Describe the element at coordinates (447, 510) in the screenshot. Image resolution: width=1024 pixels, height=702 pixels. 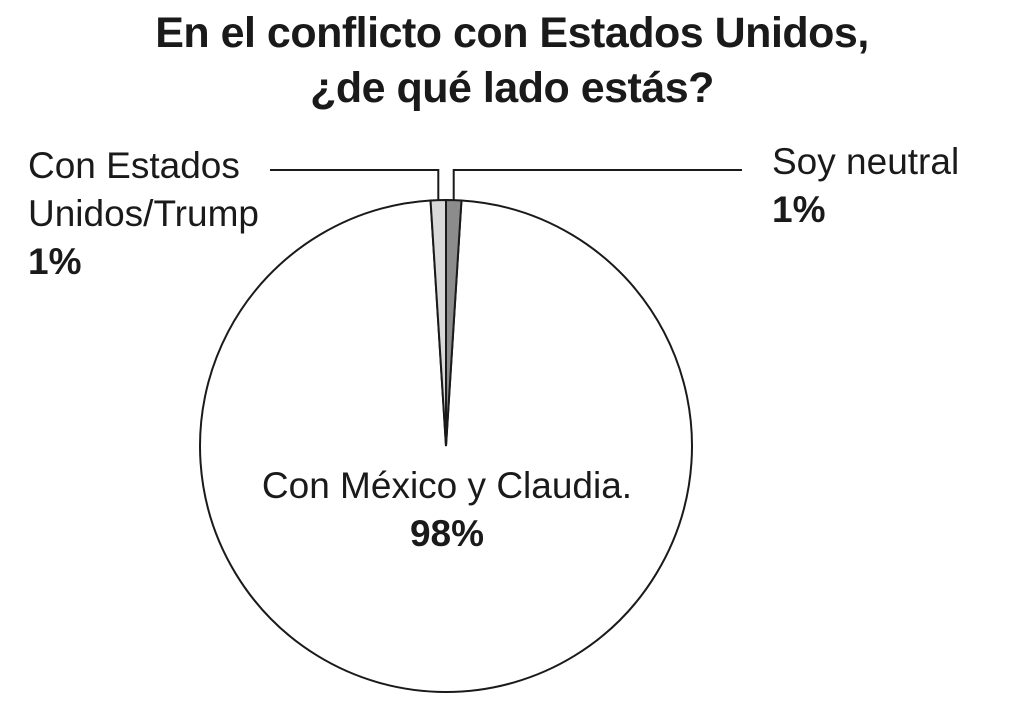
I see `label-mexico: Con México y Claudia. 98%` at that location.